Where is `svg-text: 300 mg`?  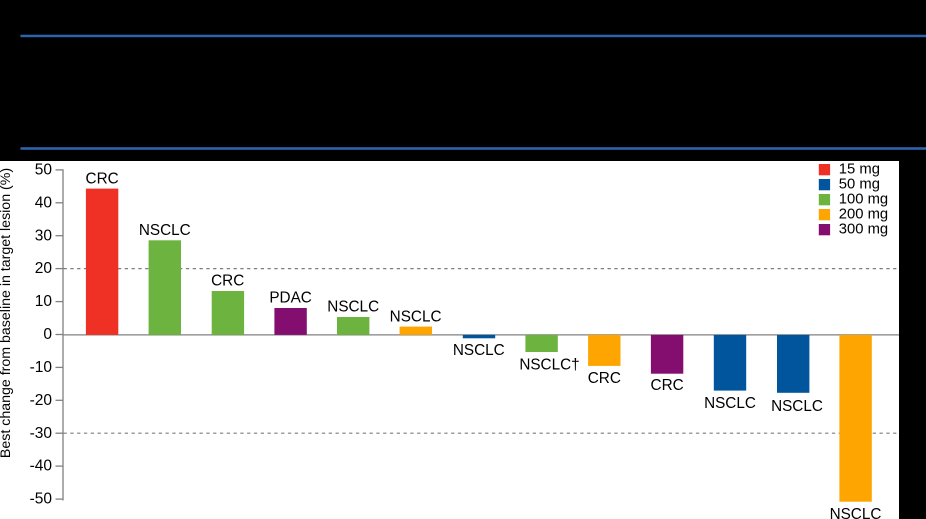 svg-text: 300 mg is located at coordinates (863, 229).